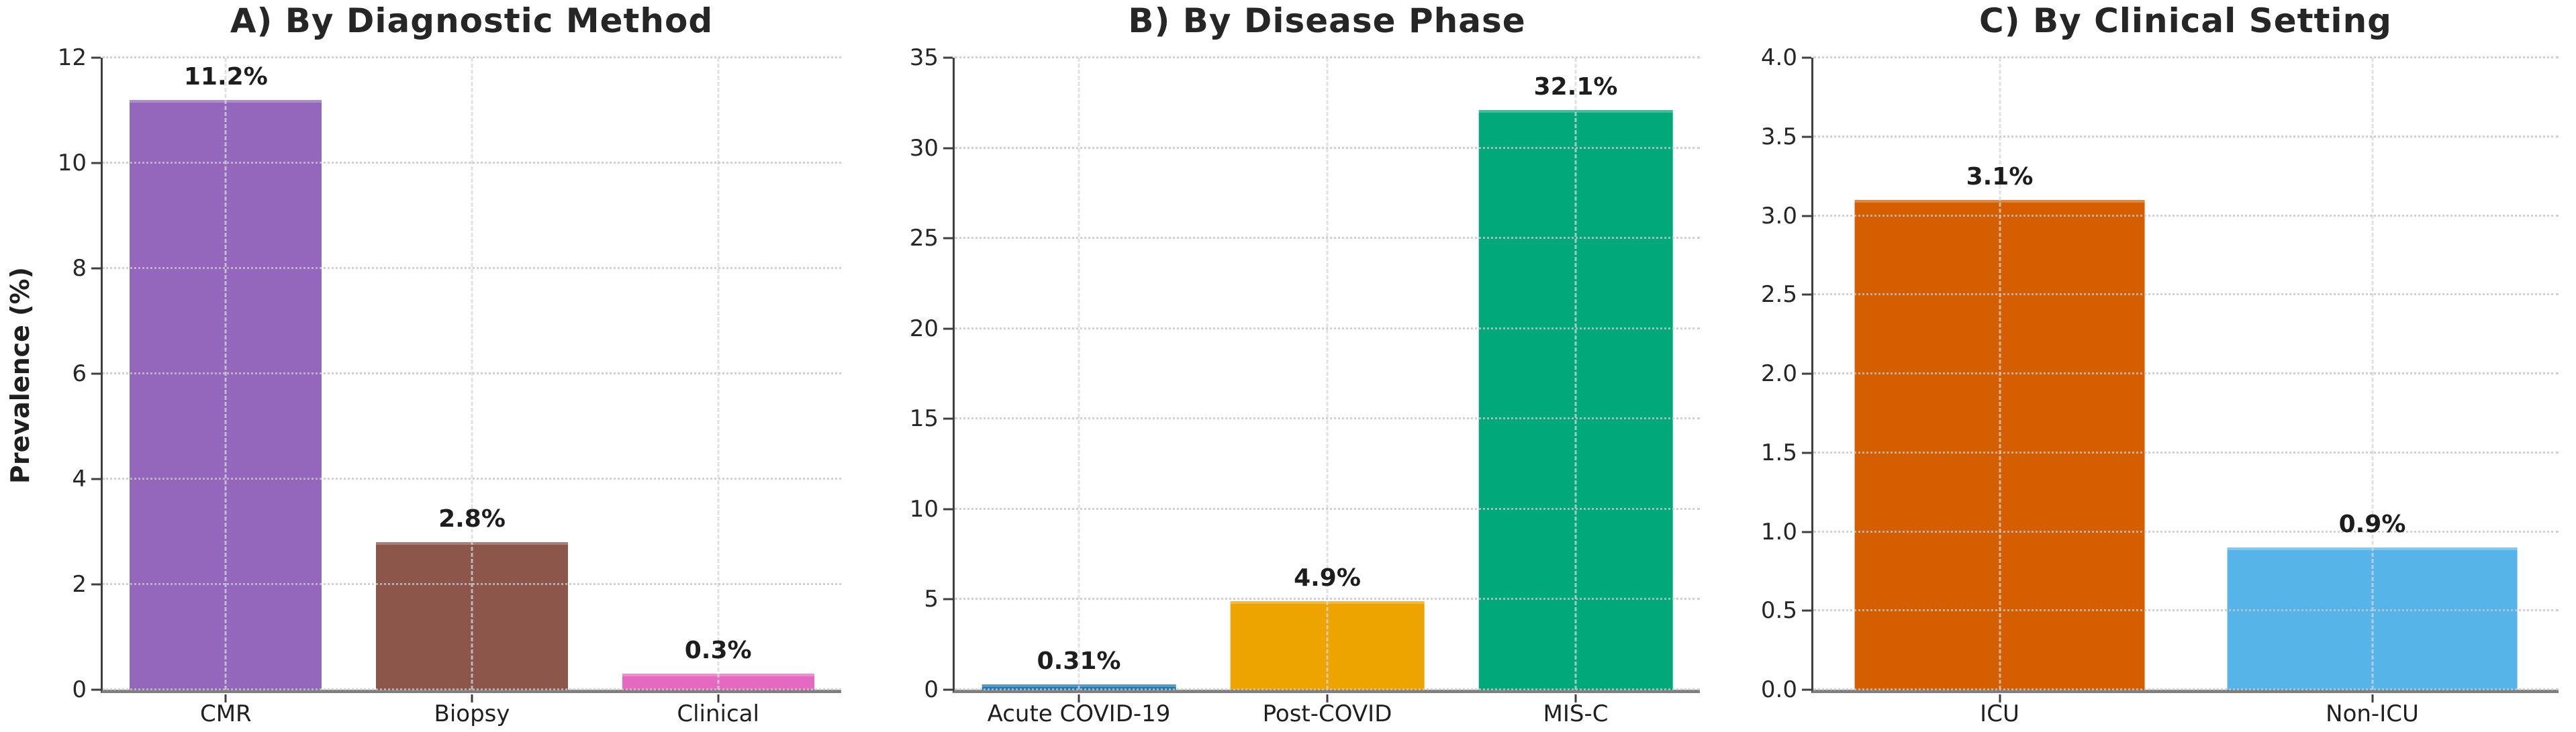 The width and height of the screenshot is (2576, 732). What do you see at coordinates (1079, 713) in the screenshot?
I see `x-tick-label: Acute COVID-19` at bounding box center [1079, 713].